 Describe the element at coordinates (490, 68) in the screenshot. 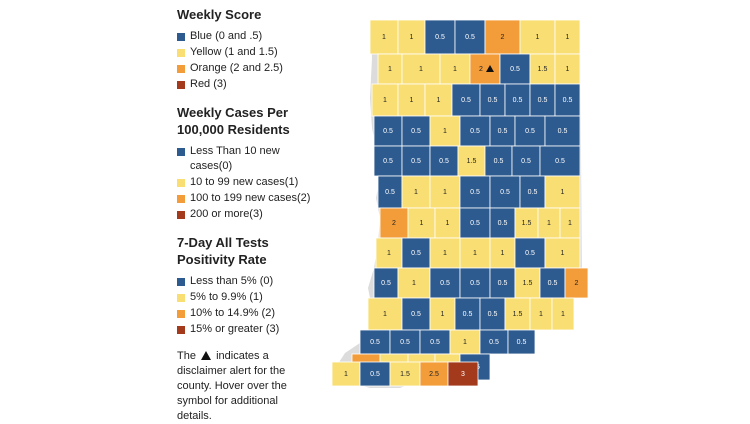

I see `warning-icon` at that location.